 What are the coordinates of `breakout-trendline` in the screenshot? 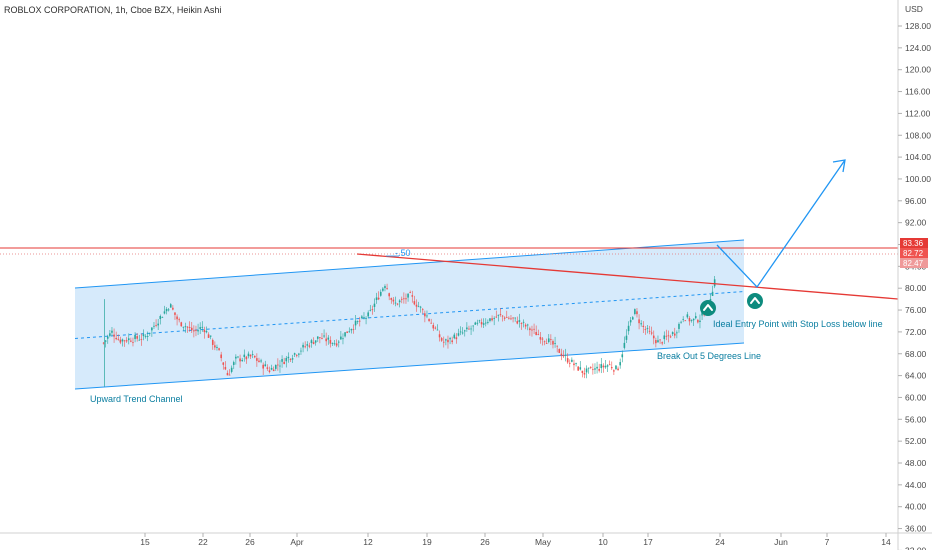 It's located at (627, 276).